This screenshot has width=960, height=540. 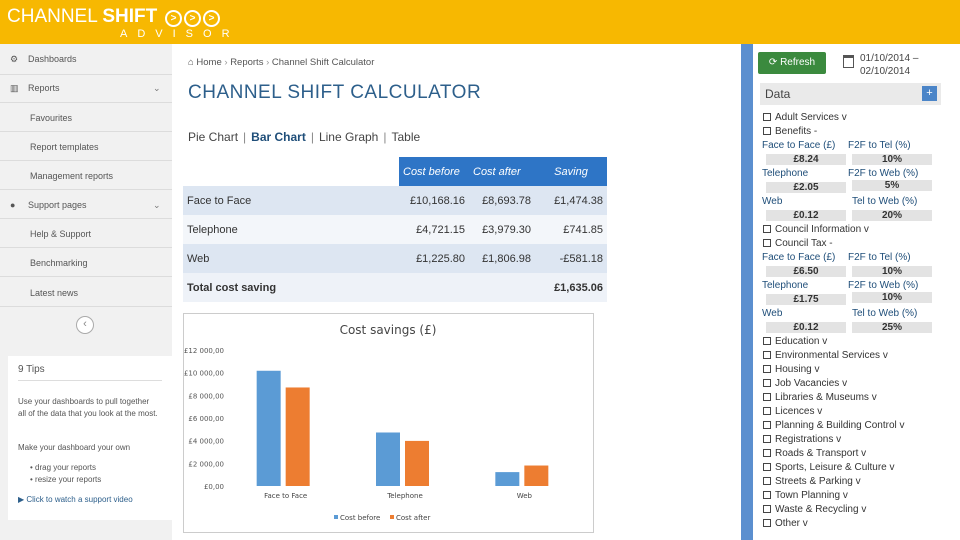 What do you see at coordinates (806, 159) in the screenshot?
I see `f2f-value: £8.24` at bounding box center [806, 159].